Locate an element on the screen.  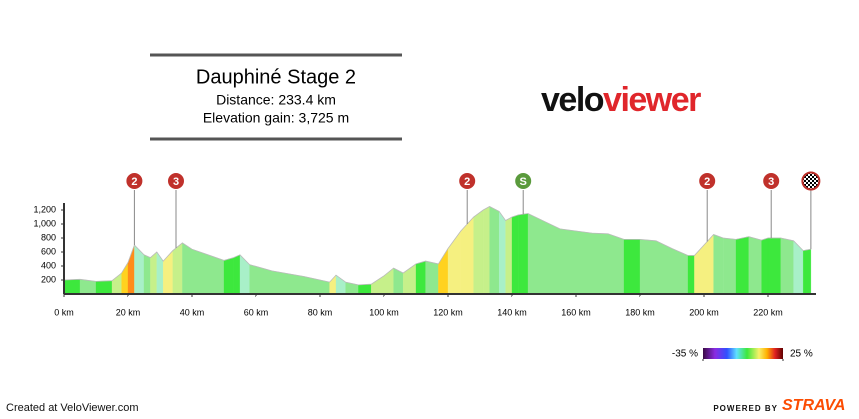
powered-by: POWERED BY is located at coordinates (745, 408).